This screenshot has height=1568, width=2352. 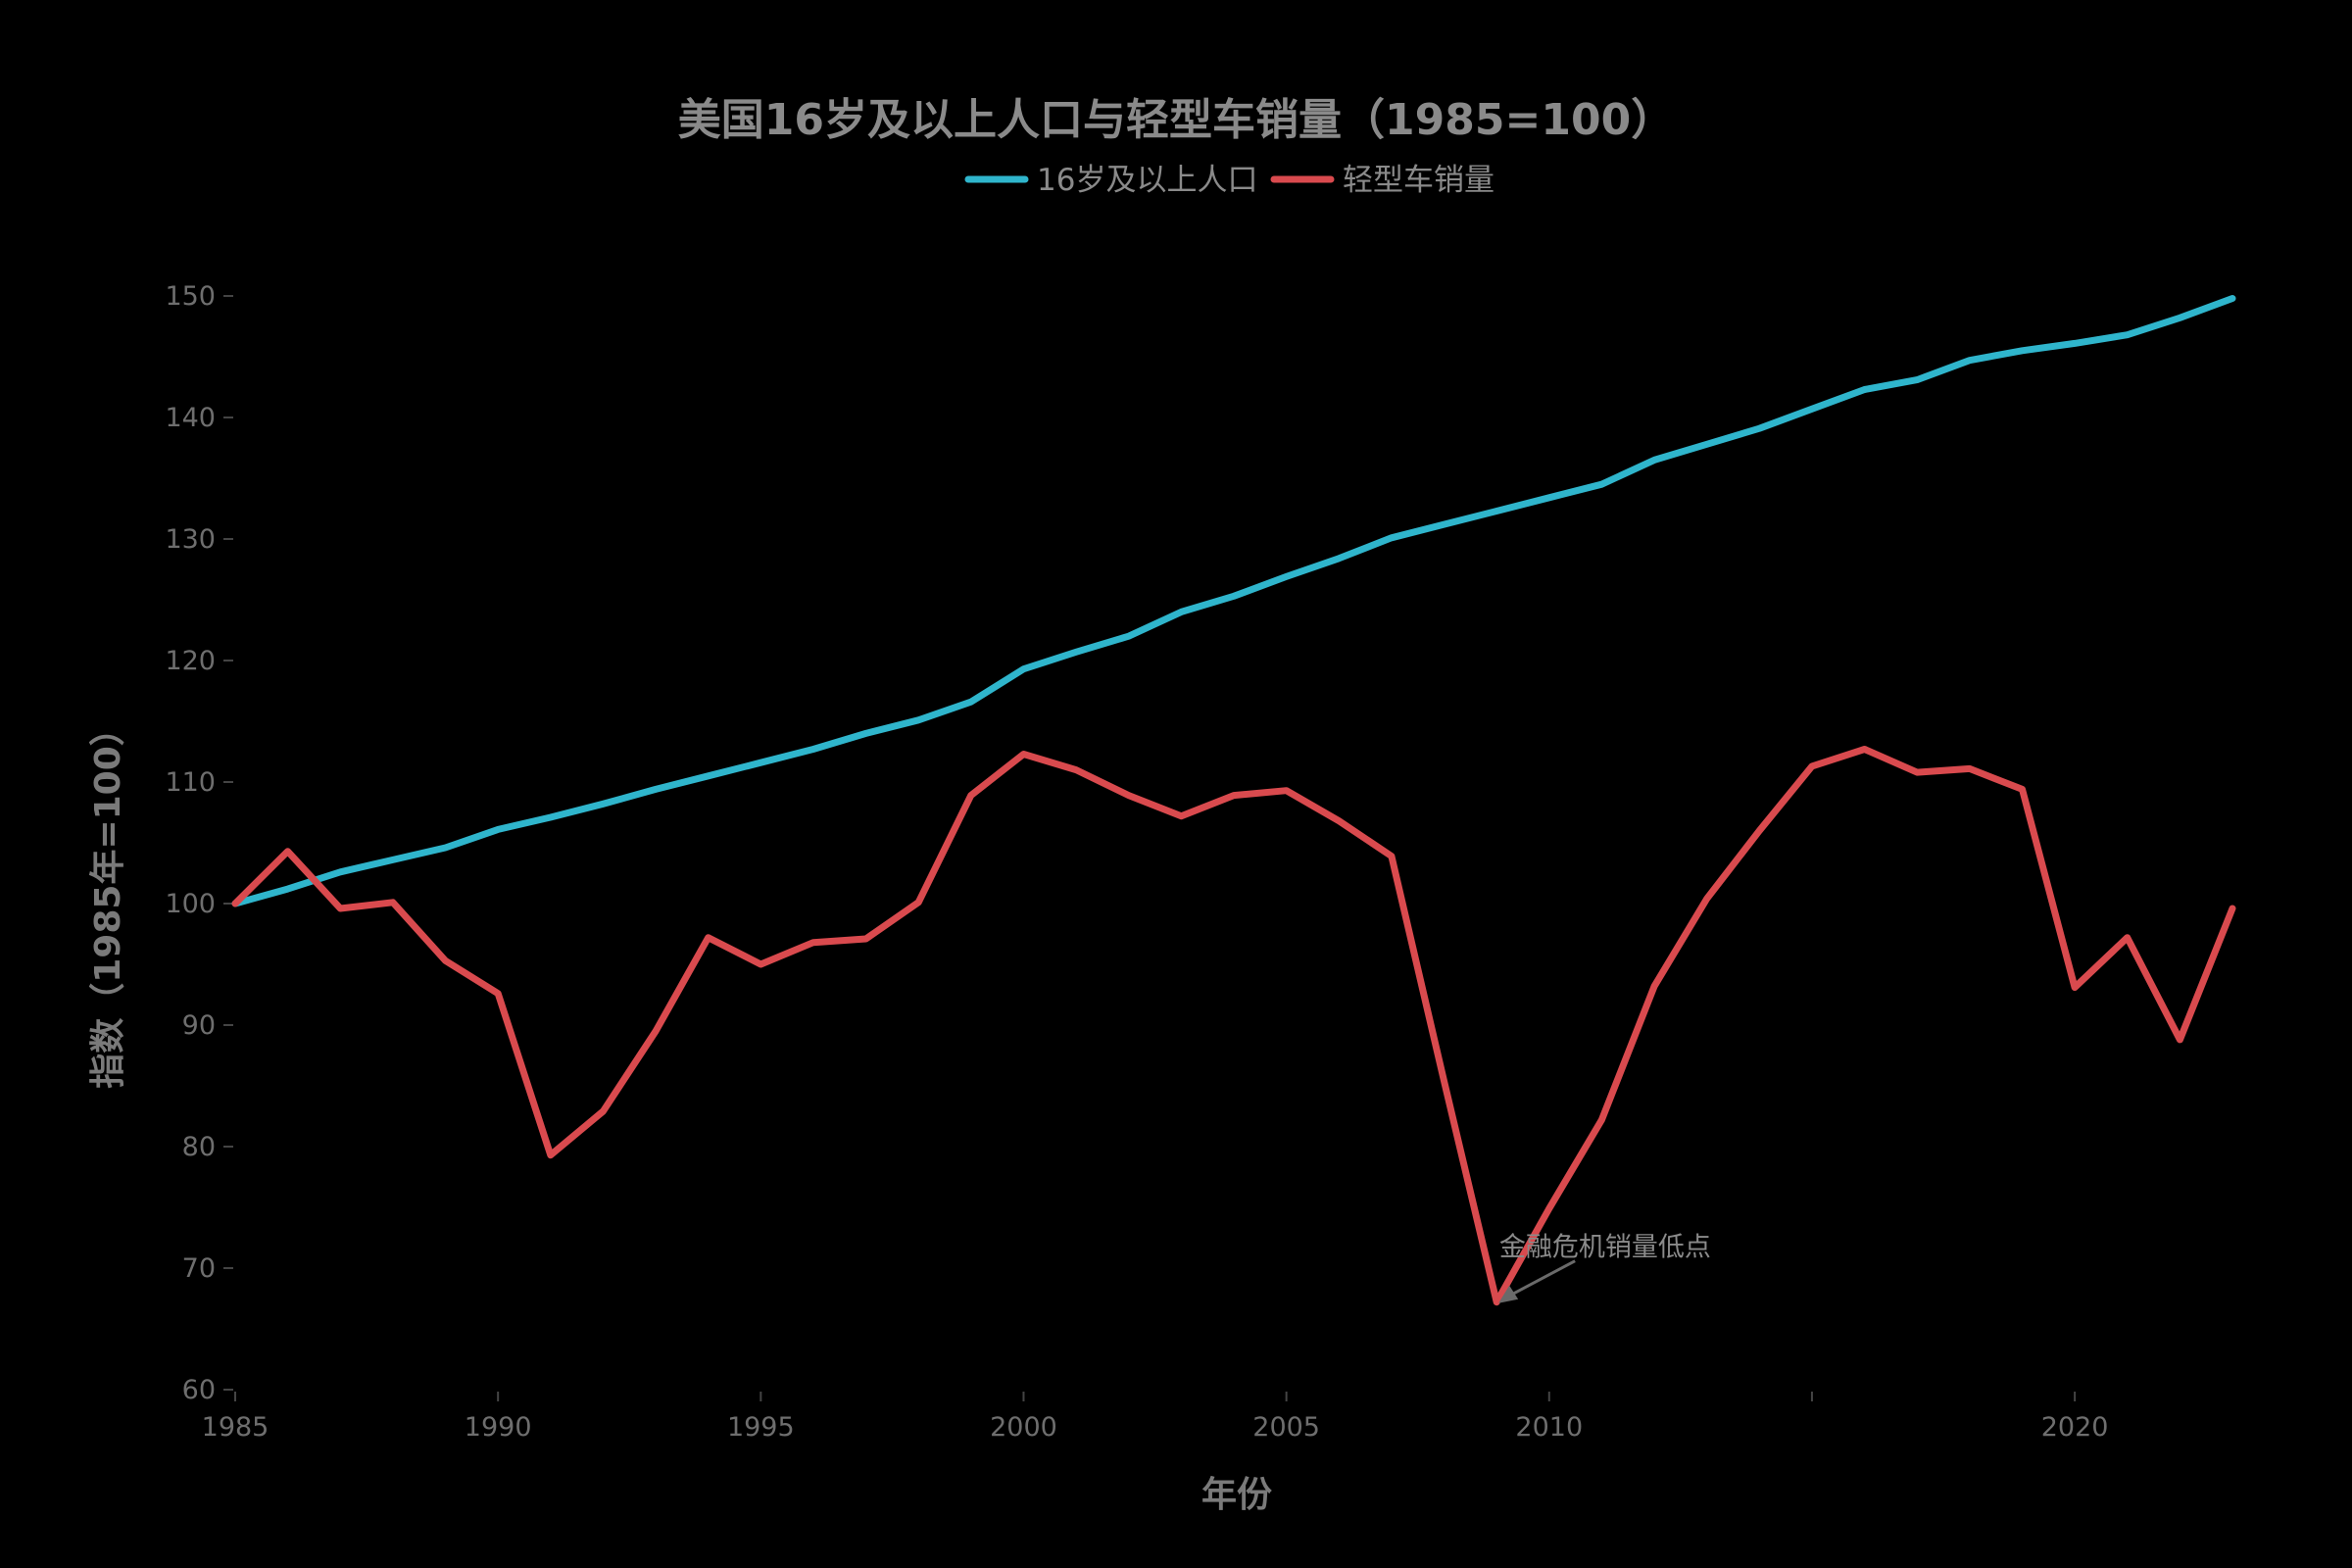 What do you see at coordinates (1549, 1427) in the screenshot?
I see `x-tick-label: 2010` at bounding box center [1549, 1427].